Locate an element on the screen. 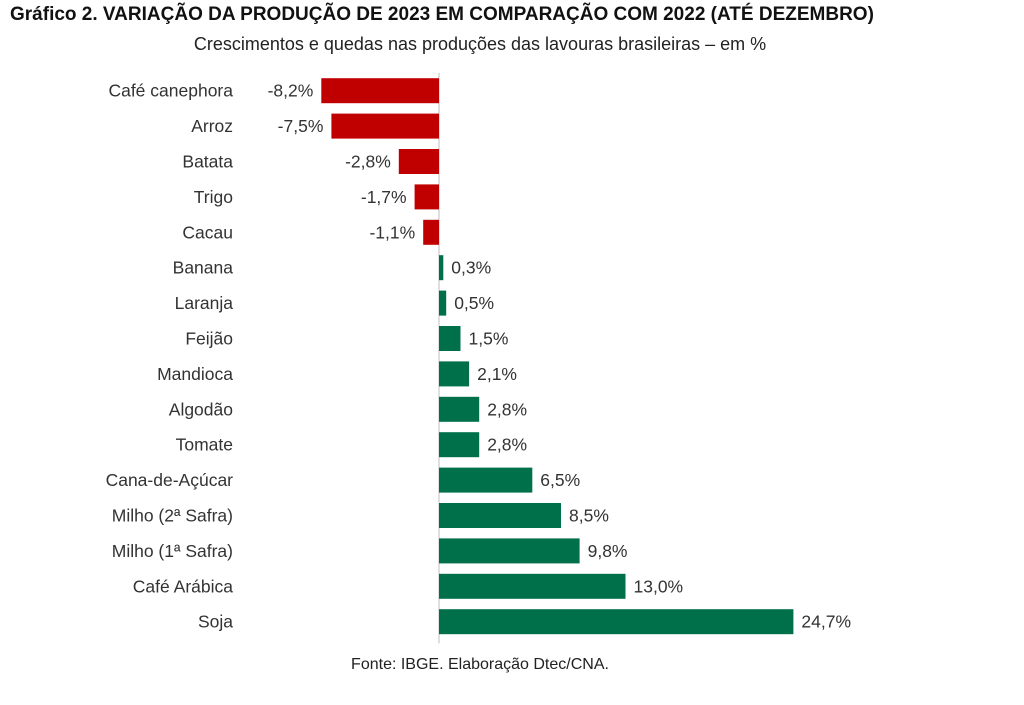 The width and height of the screenshot is (1024, 705). category-label: Algodão is located at coordinates (201, 409).